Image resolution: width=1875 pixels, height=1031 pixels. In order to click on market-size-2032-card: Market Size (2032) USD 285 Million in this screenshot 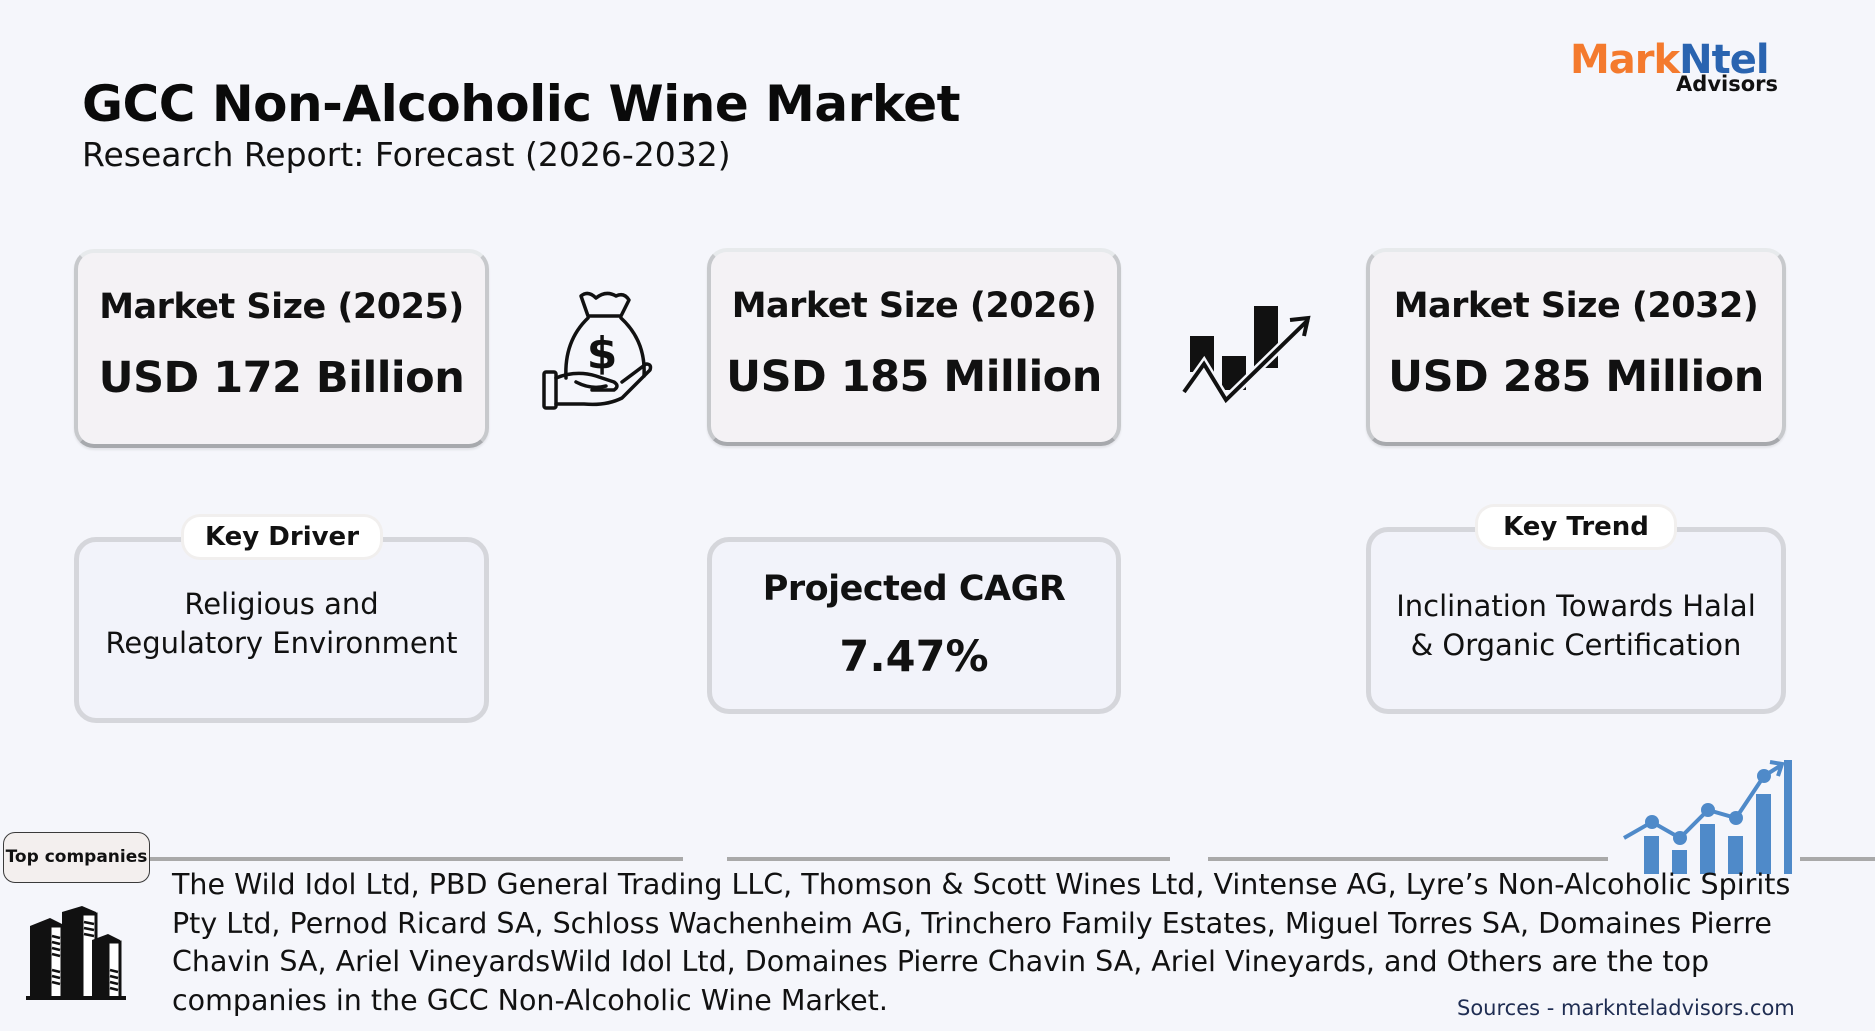, I will do `click(1576, 347)`.